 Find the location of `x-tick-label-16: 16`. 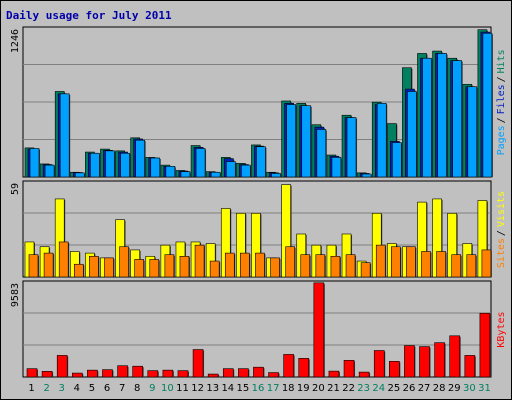

x-tick-label-16: 16 is located at coordinates (258, 388).